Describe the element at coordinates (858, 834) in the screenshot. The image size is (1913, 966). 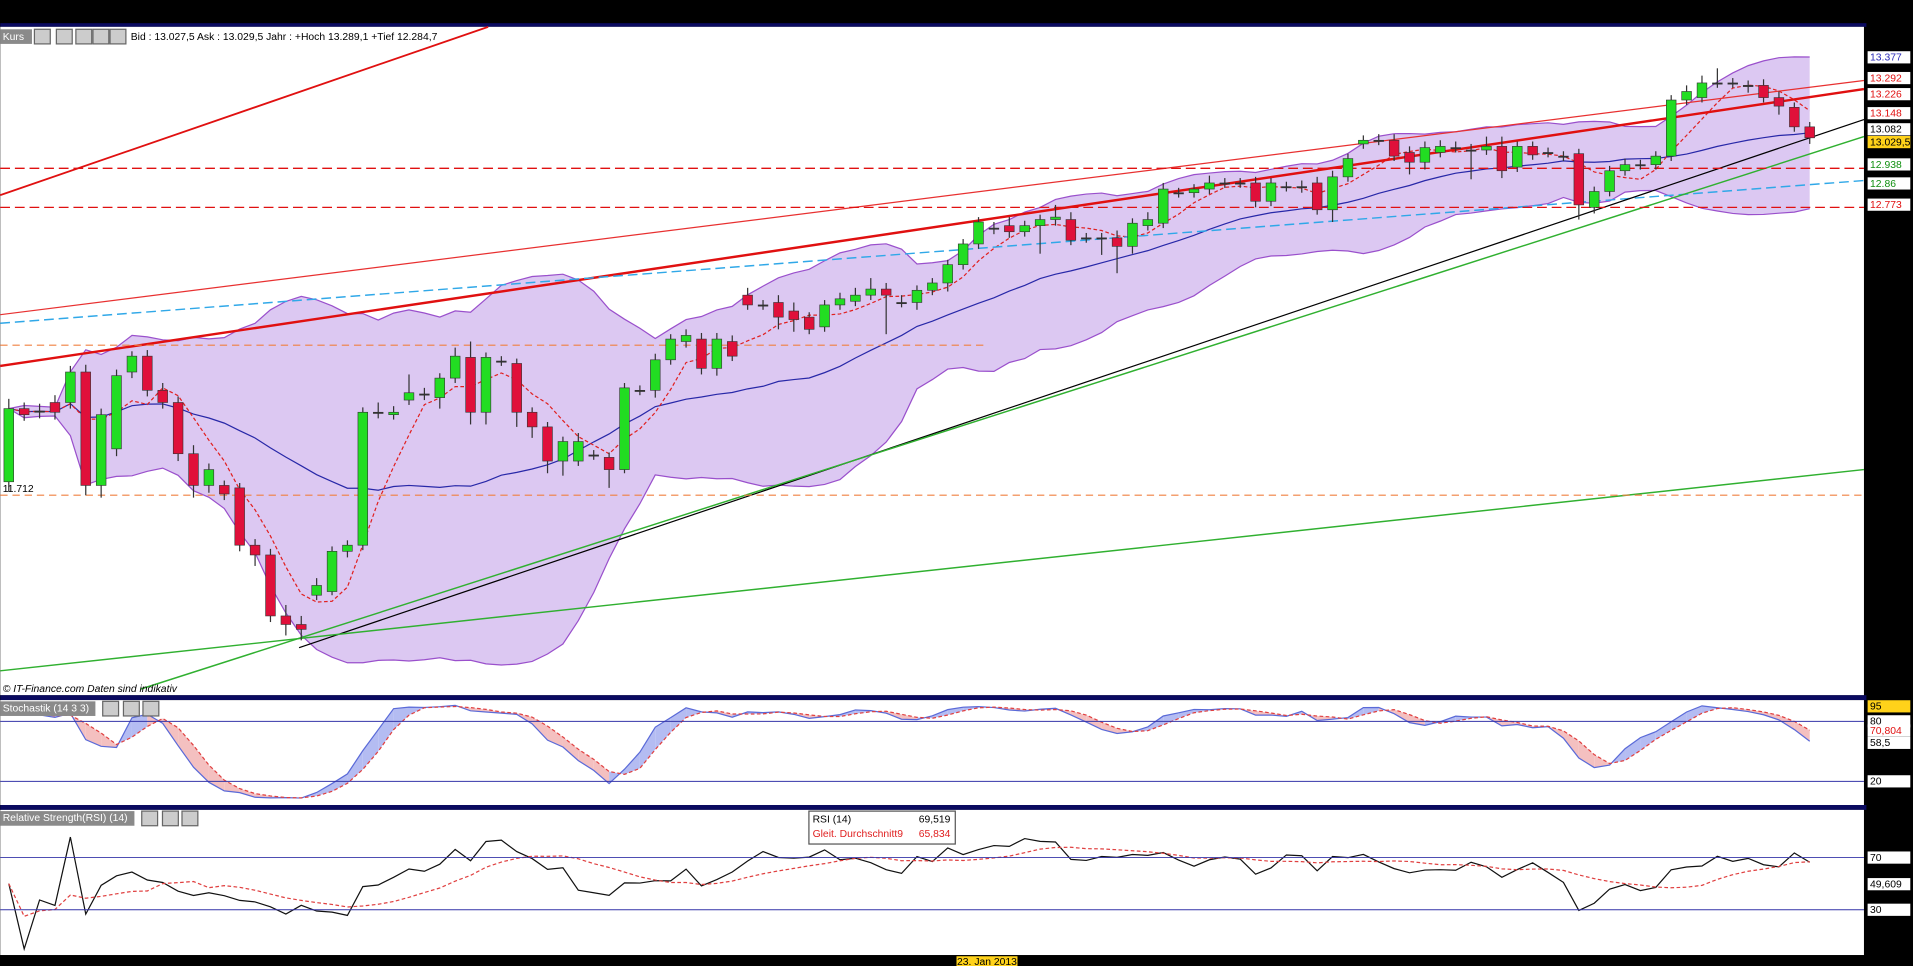
I see `legend-name: Gleit. Durchschnitt9` at that location.